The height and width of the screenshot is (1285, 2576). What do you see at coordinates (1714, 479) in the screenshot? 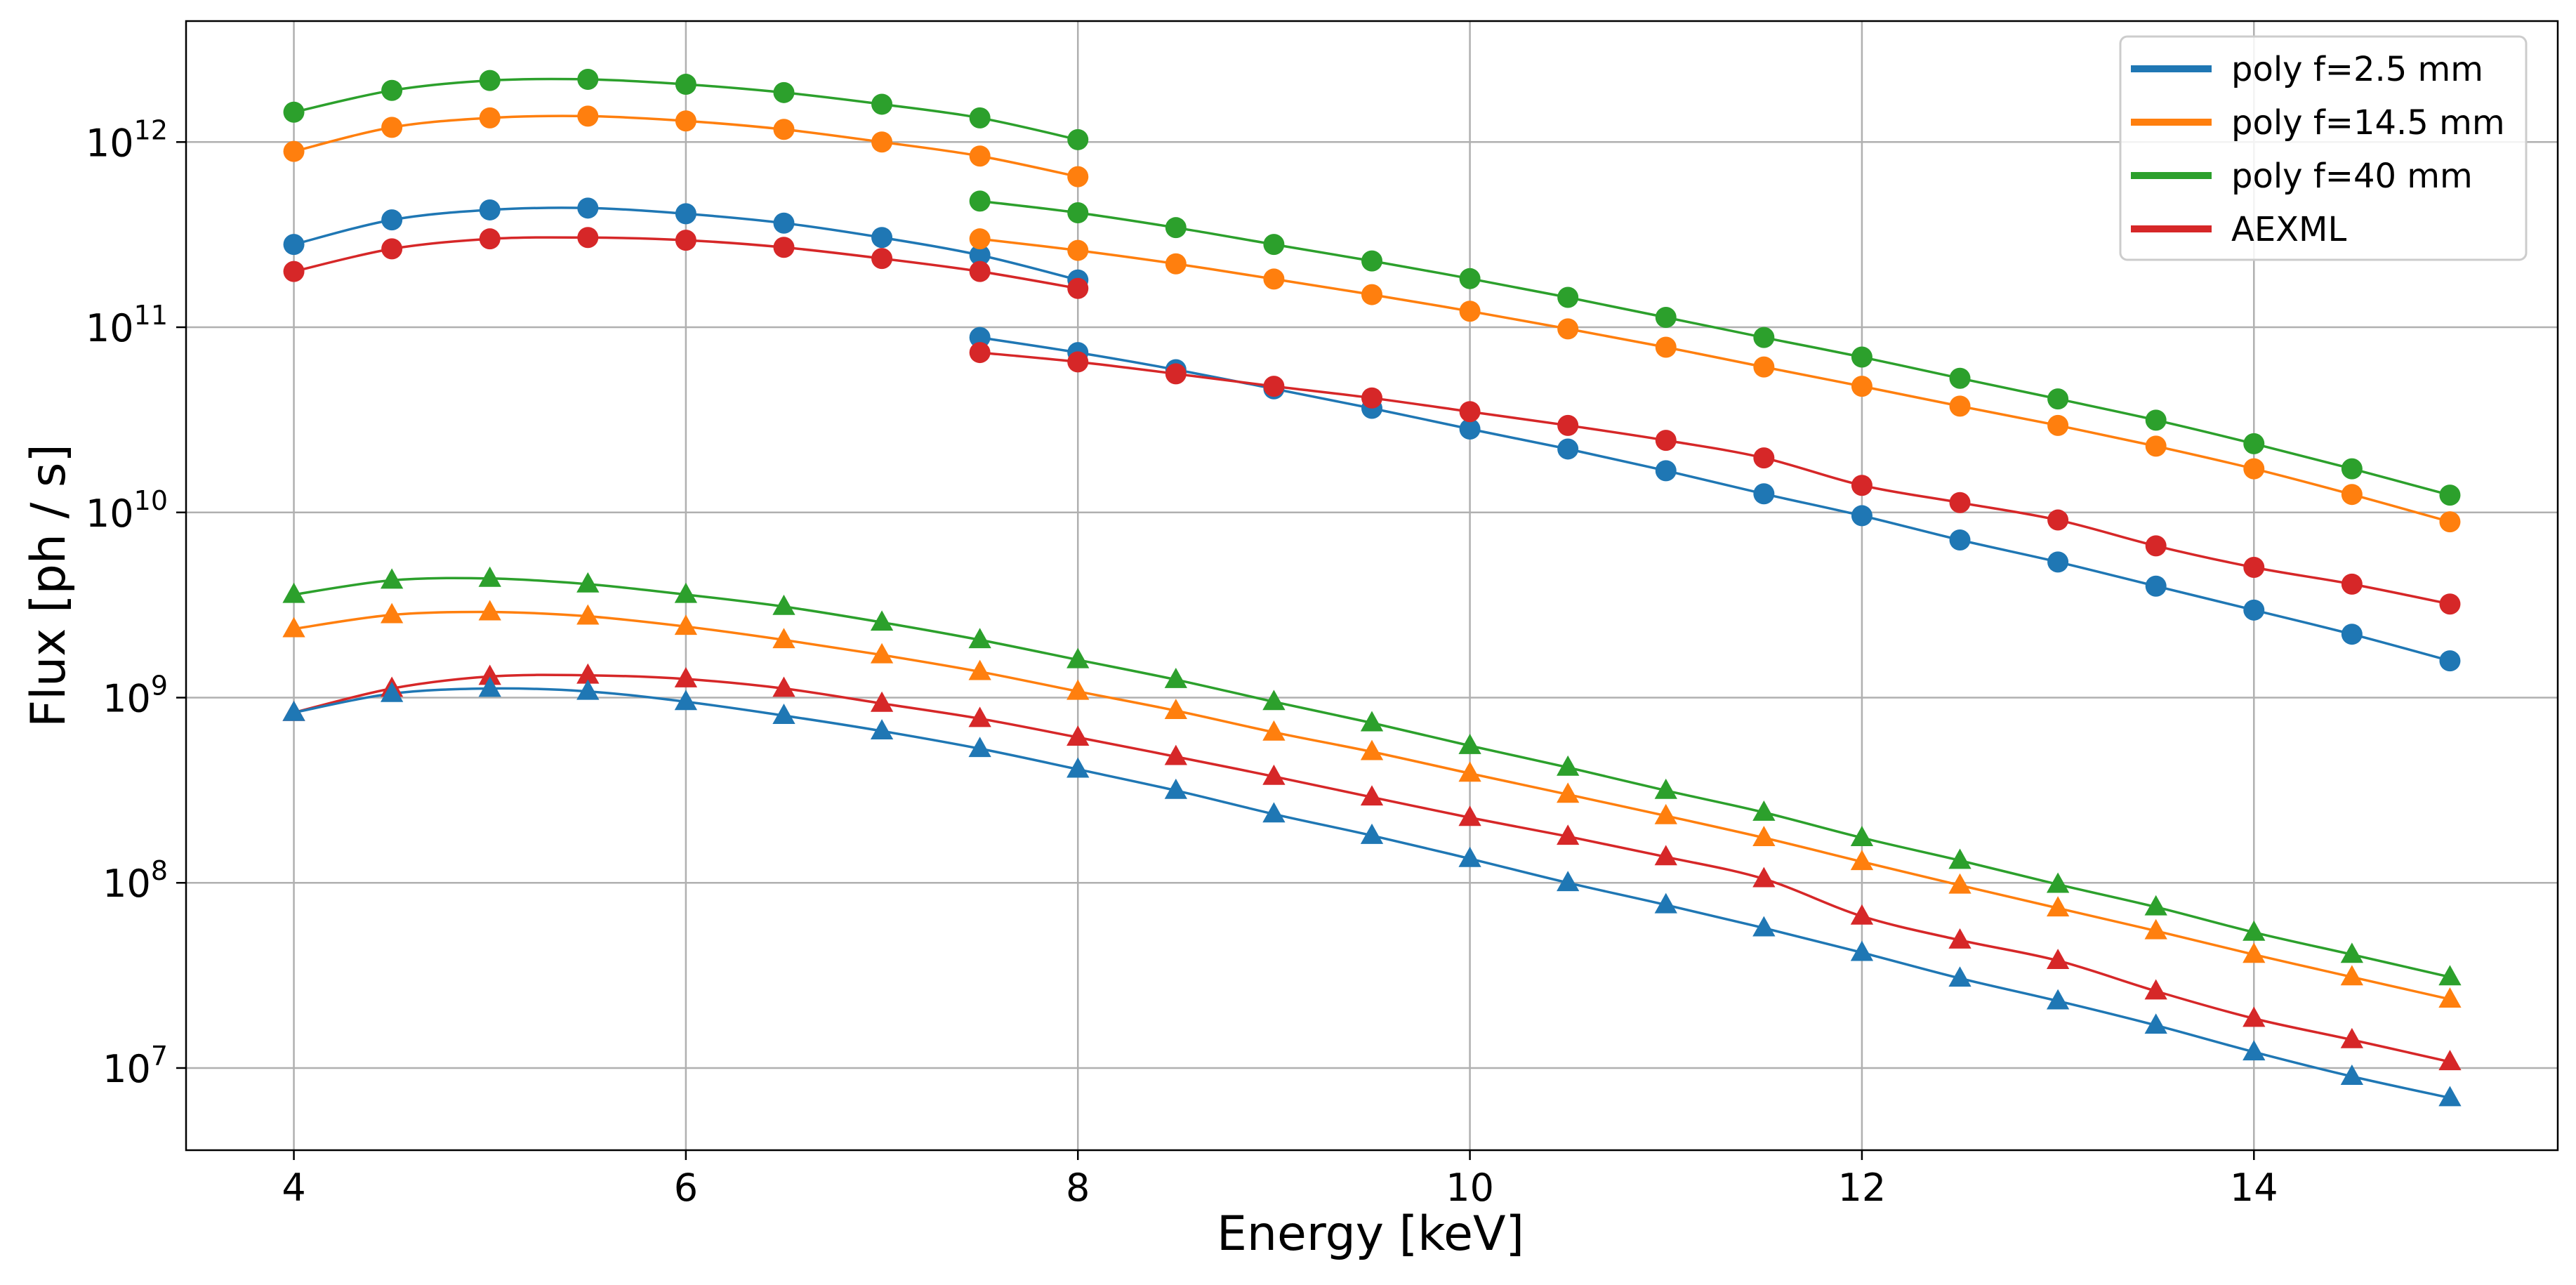
I see `series-line` at bounding box center [1714, 479].